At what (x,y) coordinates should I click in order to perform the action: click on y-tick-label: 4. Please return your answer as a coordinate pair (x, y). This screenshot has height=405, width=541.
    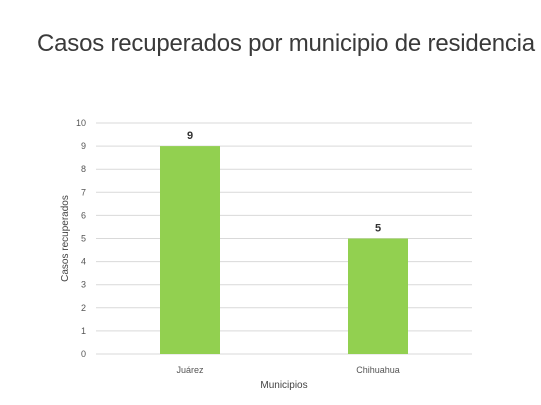
    Looking at the image, I should click on (83, 262).